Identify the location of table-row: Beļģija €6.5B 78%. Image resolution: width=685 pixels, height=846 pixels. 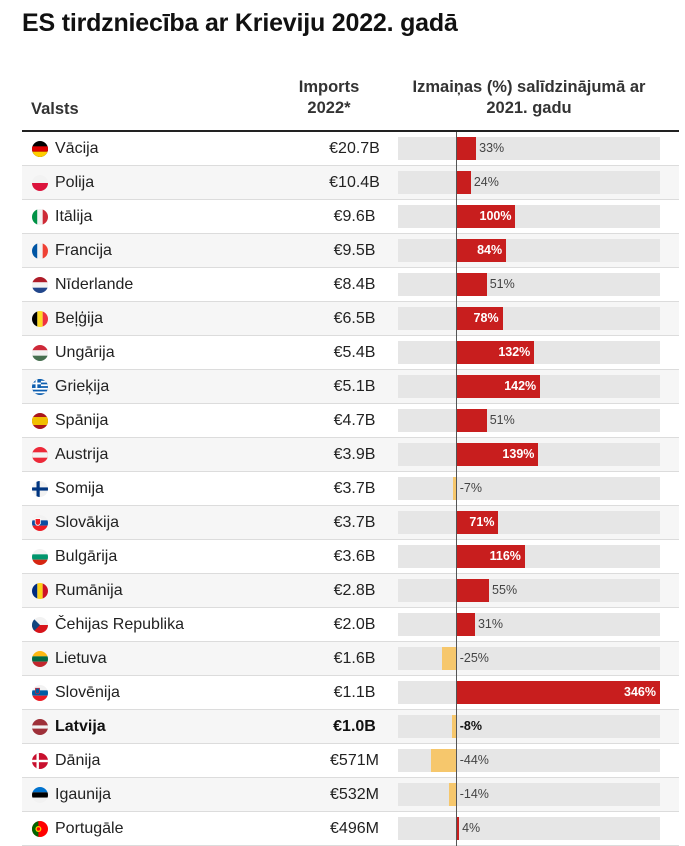
(350, 319).